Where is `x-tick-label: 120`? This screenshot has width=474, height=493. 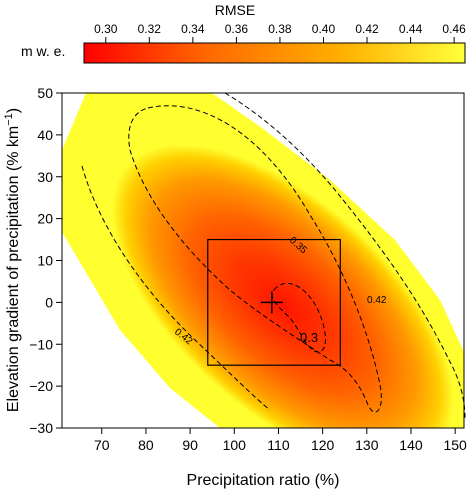 x-tick-label: 120 is located at coordinates (323, 445).